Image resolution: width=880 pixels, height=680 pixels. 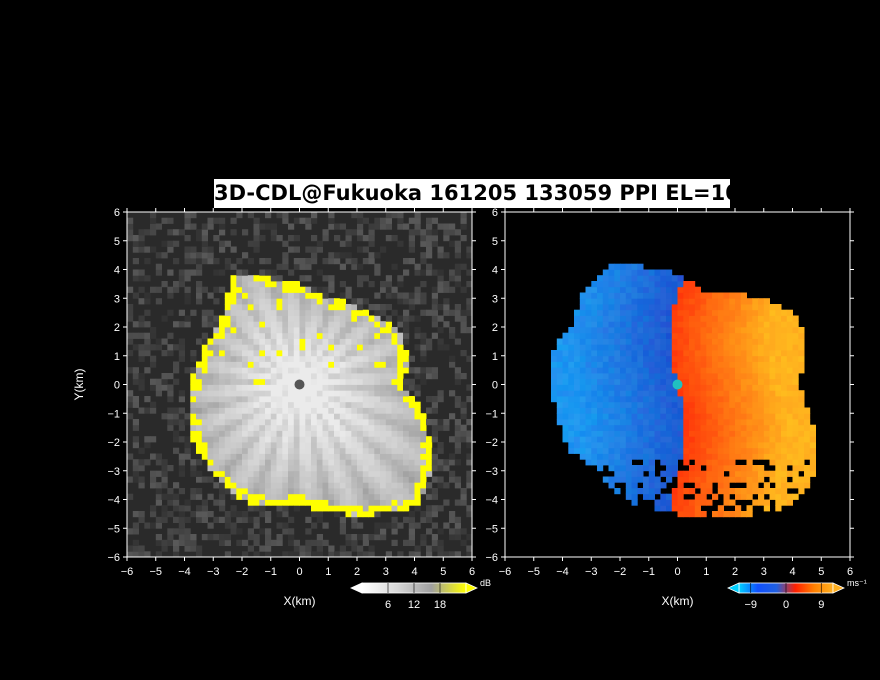 I want to click on y-tick-label: 0, so click(x=117, y=386).